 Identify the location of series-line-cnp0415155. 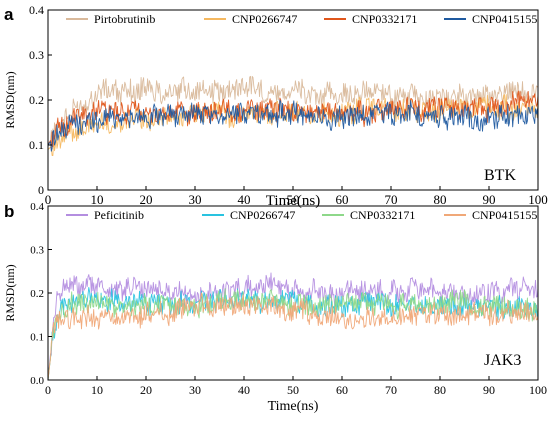
(293, 125).